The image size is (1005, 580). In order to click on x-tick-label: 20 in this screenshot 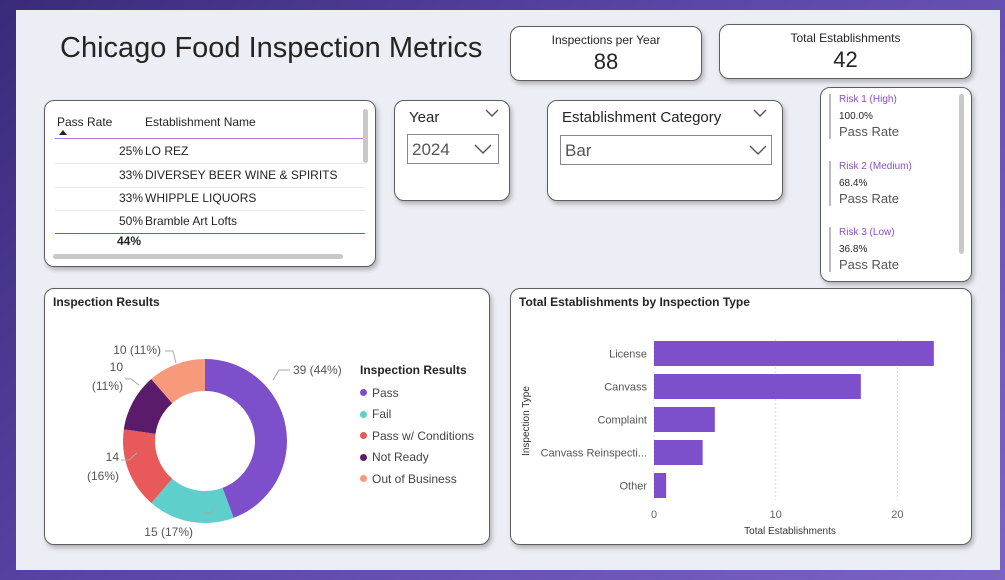, I will do `click(897, 515)`.